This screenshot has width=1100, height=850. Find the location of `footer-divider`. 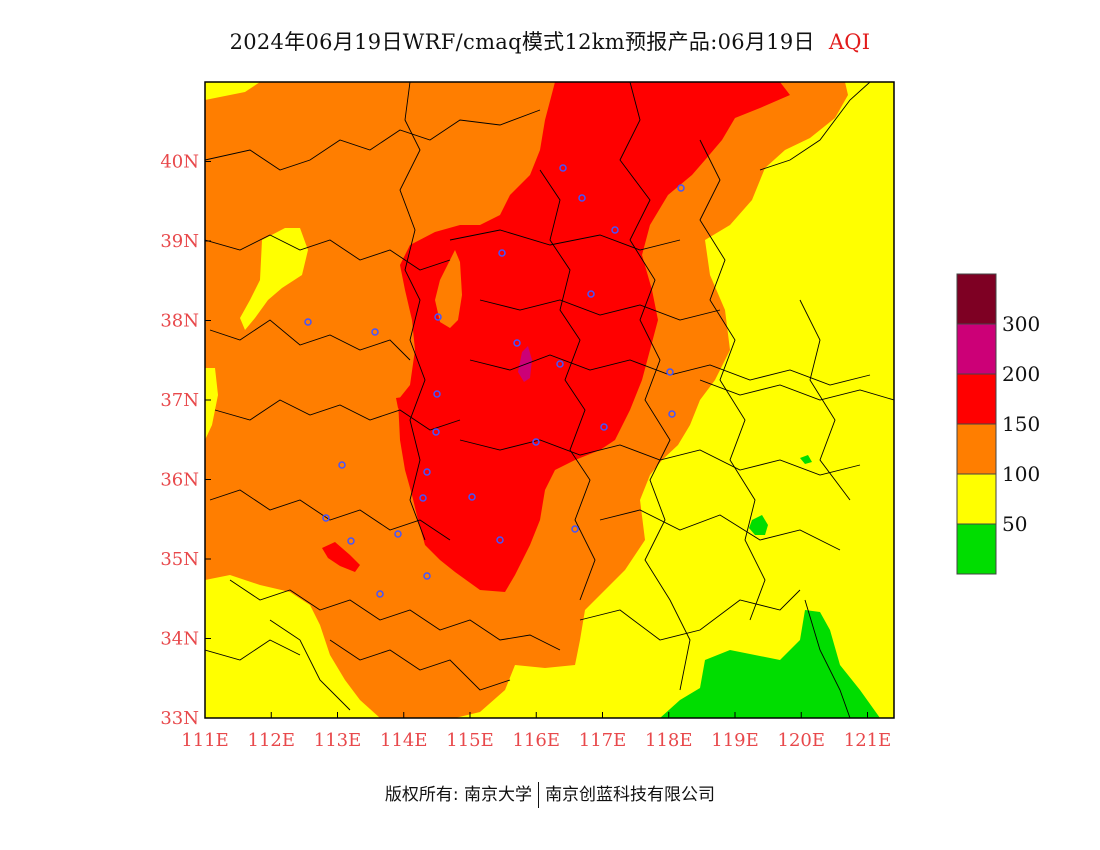

footer-divider is located at coordinates (539, 795).